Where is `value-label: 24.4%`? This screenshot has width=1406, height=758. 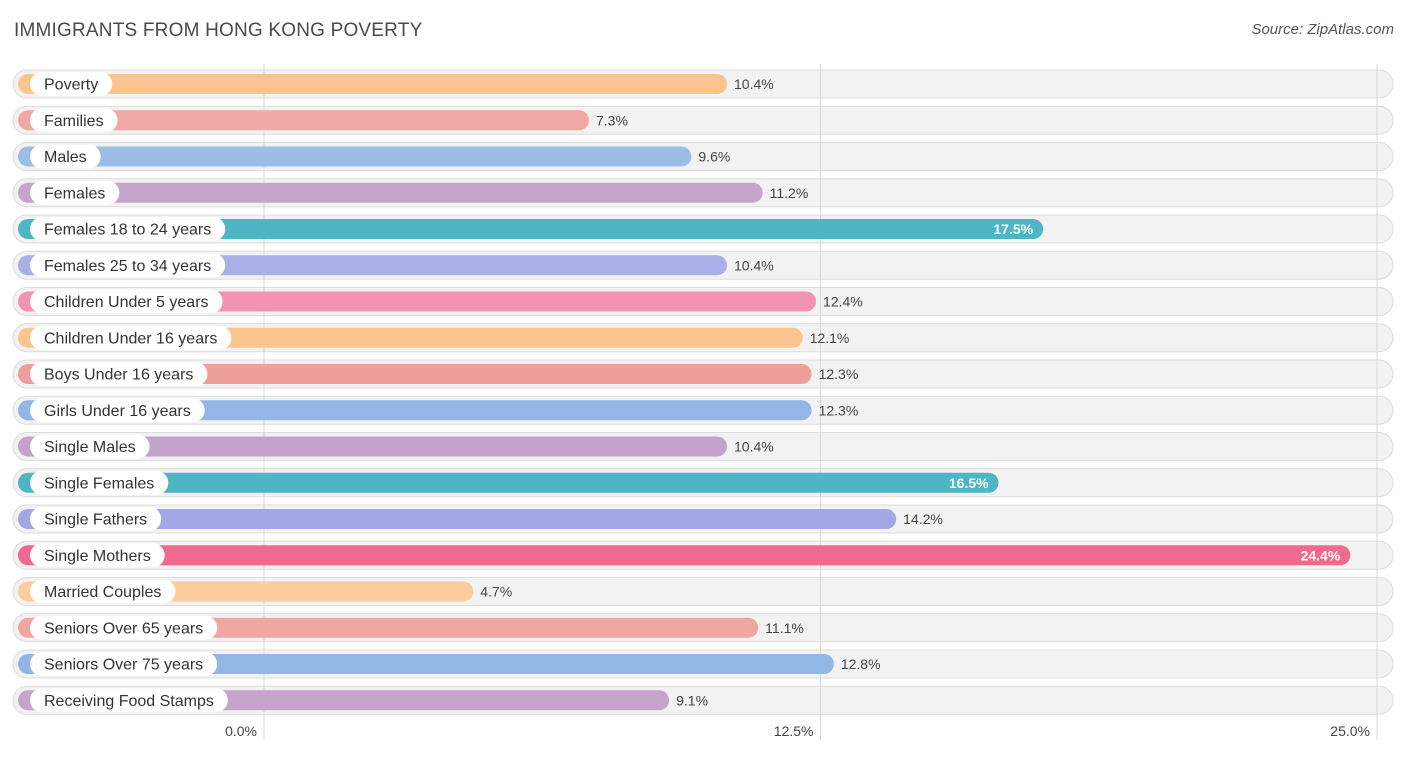
value-label: 24.4% is located at coordinates (1321, 555).